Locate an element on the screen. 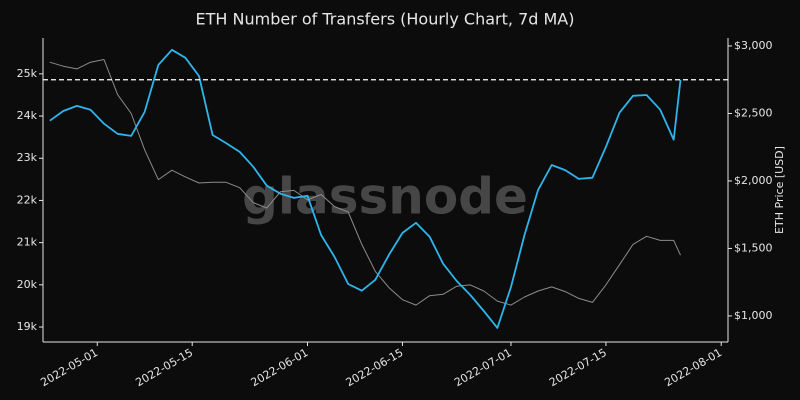  y2-tick-label: $2,500 is located at coordinates (753, 112).